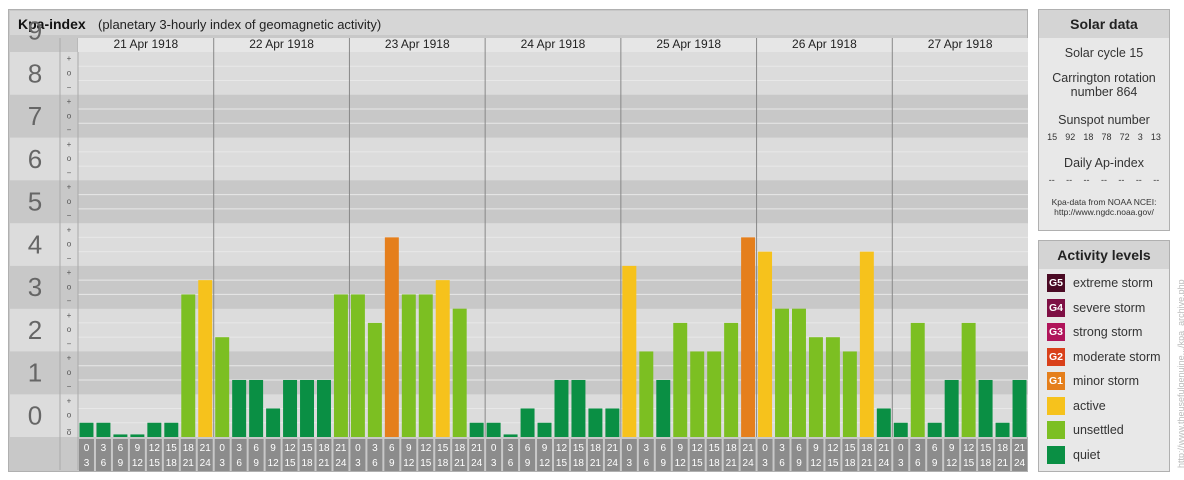 This screenshot has height=480, width=1184. I want to click on interval-end-label: 15, so click(290, 463).